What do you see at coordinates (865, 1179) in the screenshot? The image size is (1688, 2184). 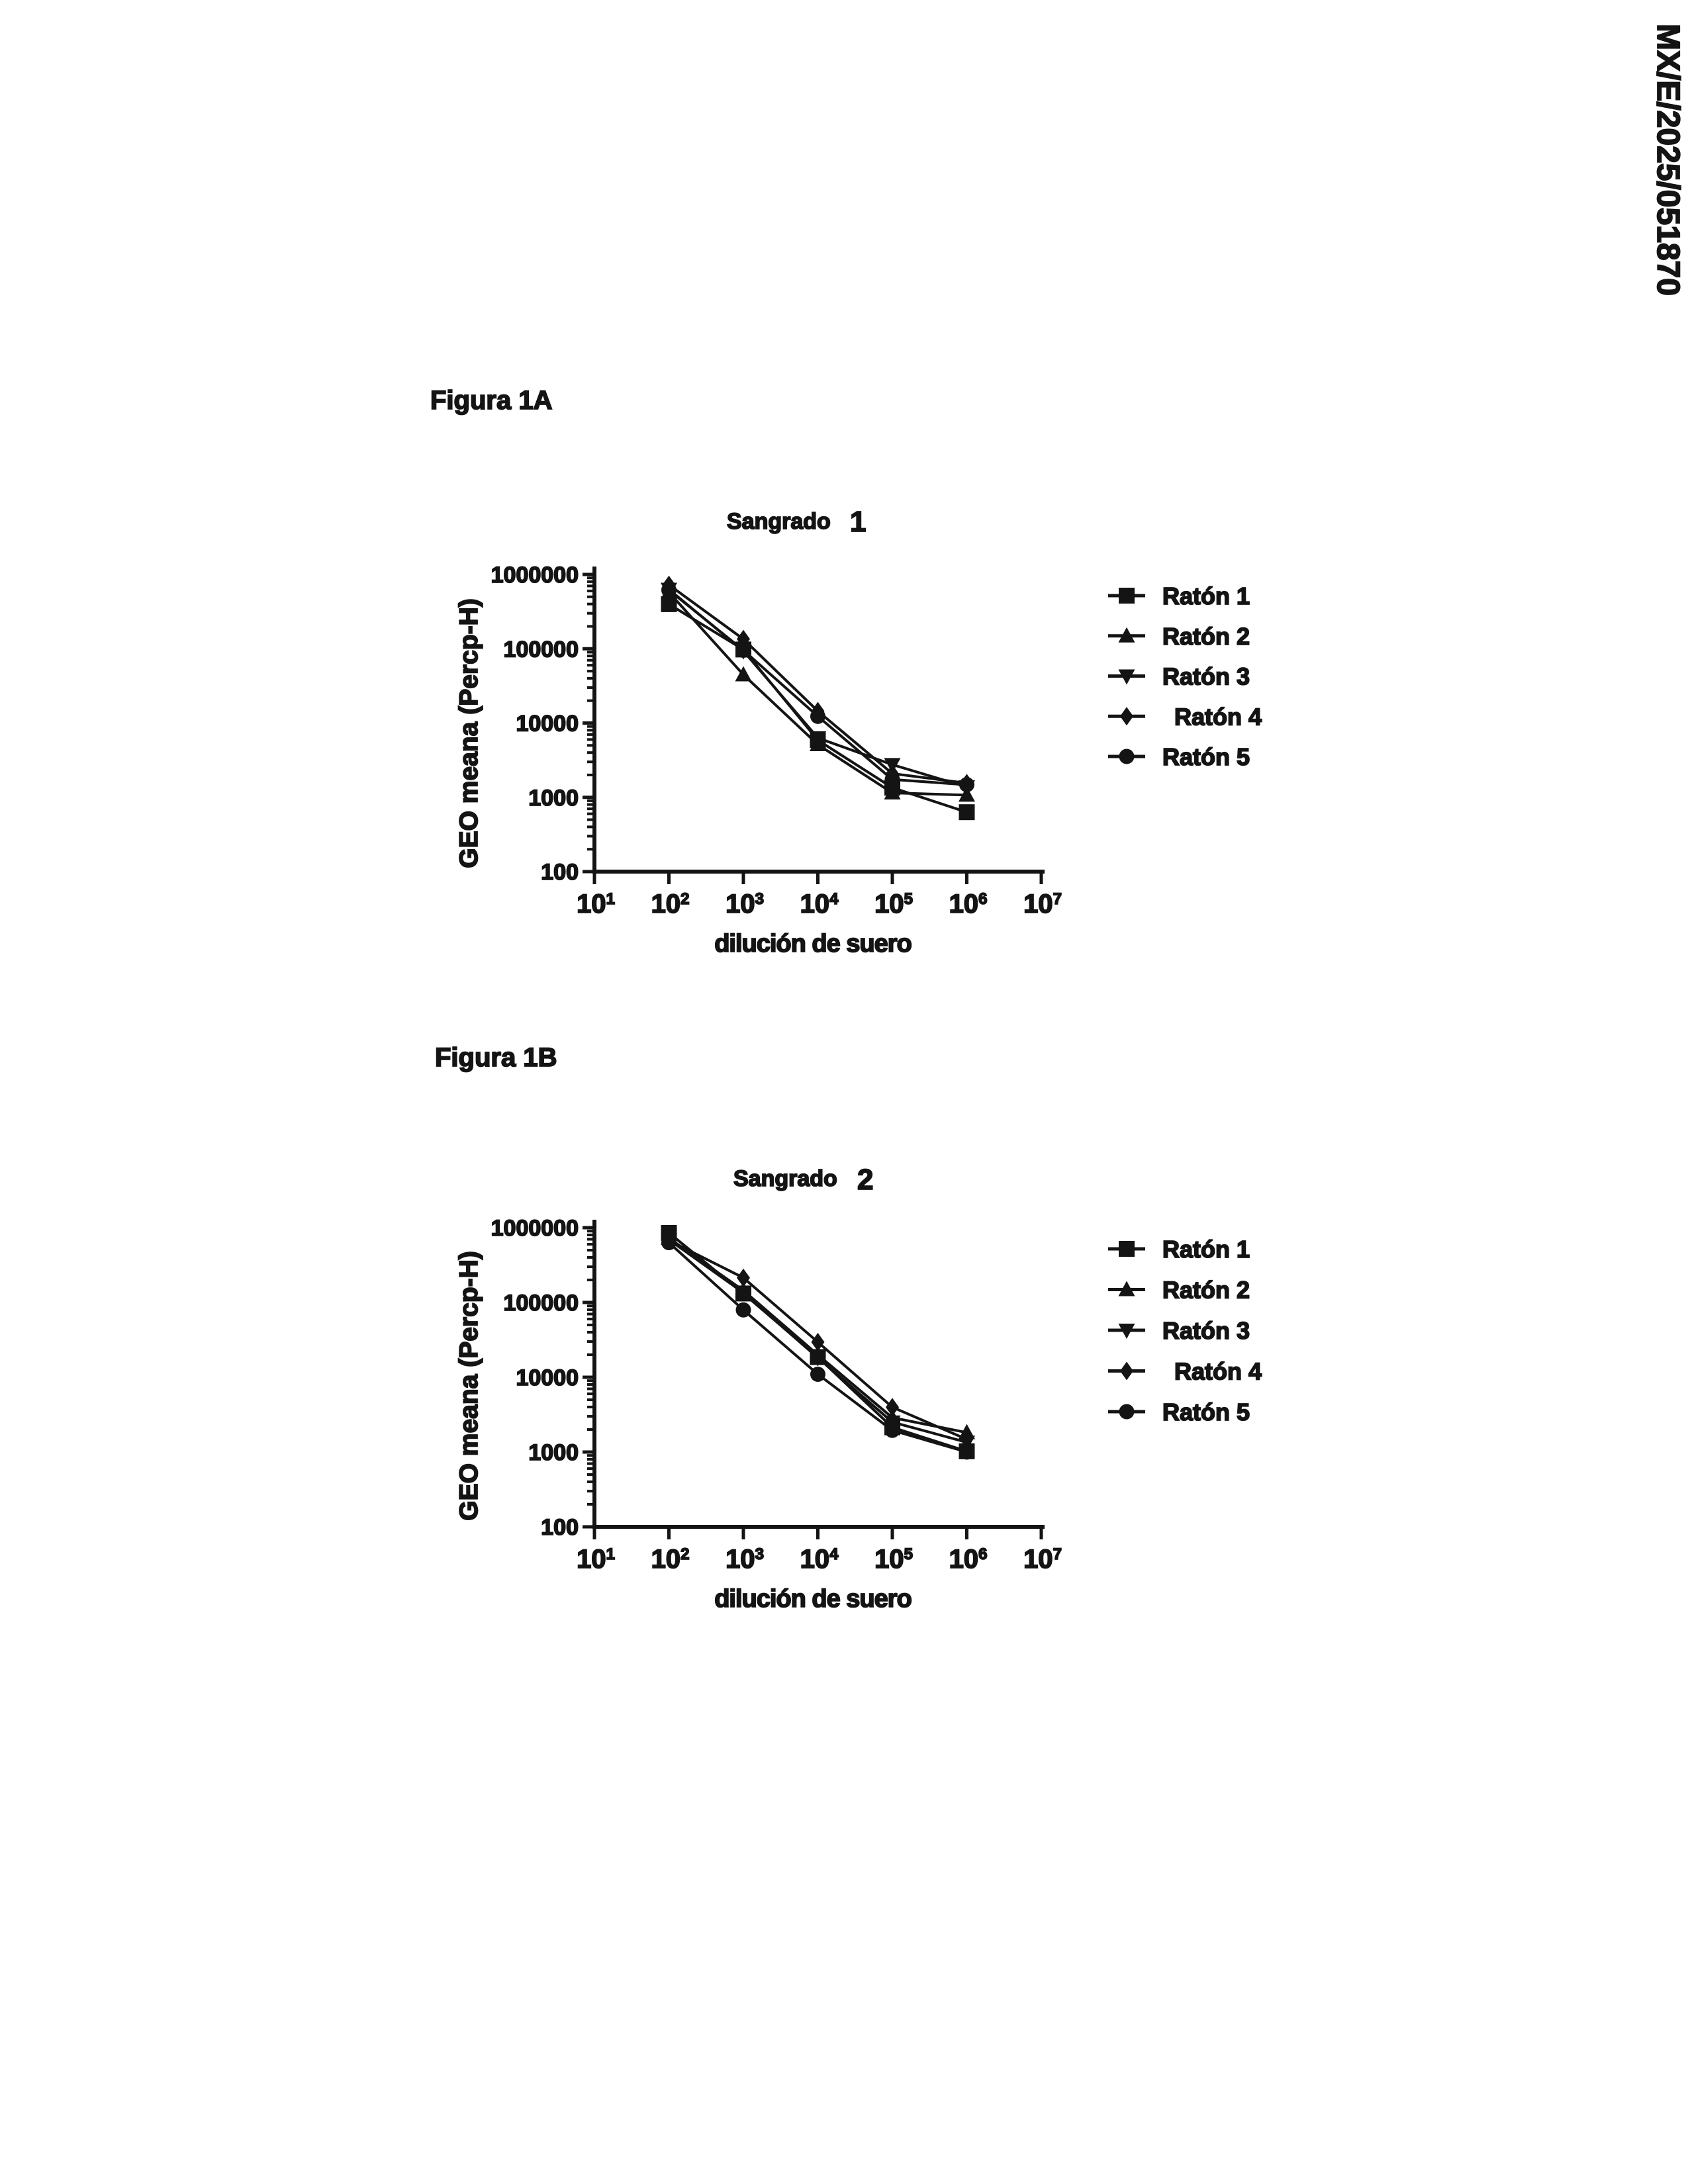 I see `svg-text: 2` at bounding box center [865, 1179].